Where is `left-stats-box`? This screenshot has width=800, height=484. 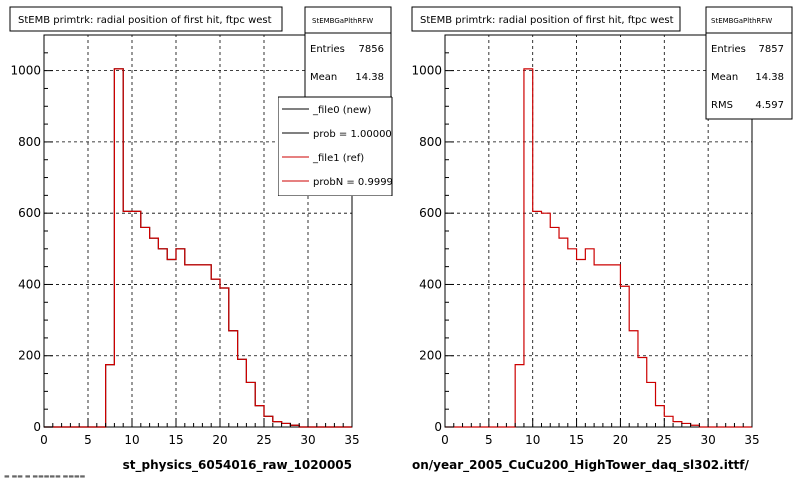 left-stats-box is located at coordinates (348, 52).